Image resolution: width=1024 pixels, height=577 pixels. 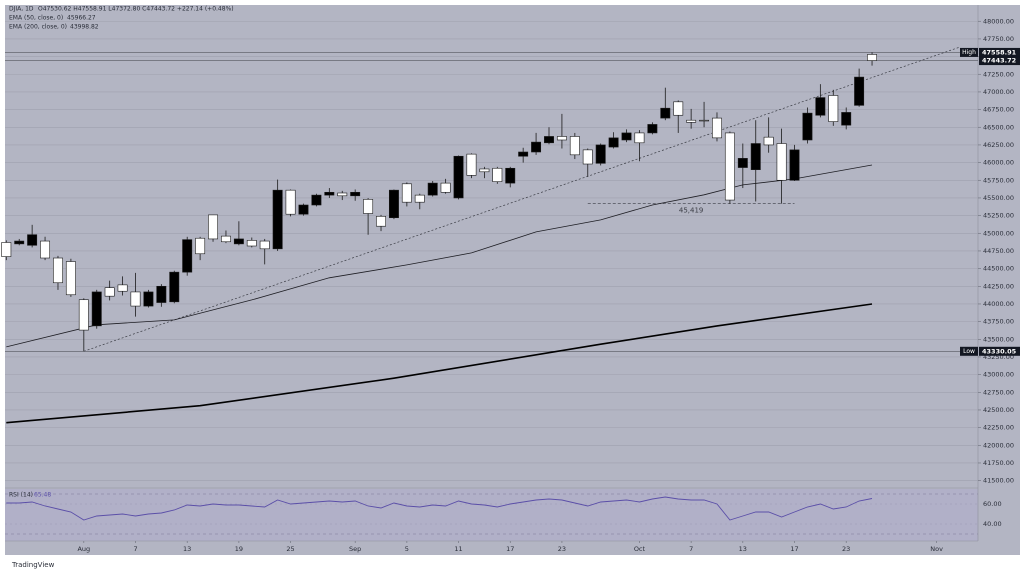 I want to click on high-tag-text: High, so click(x=969, y=52).